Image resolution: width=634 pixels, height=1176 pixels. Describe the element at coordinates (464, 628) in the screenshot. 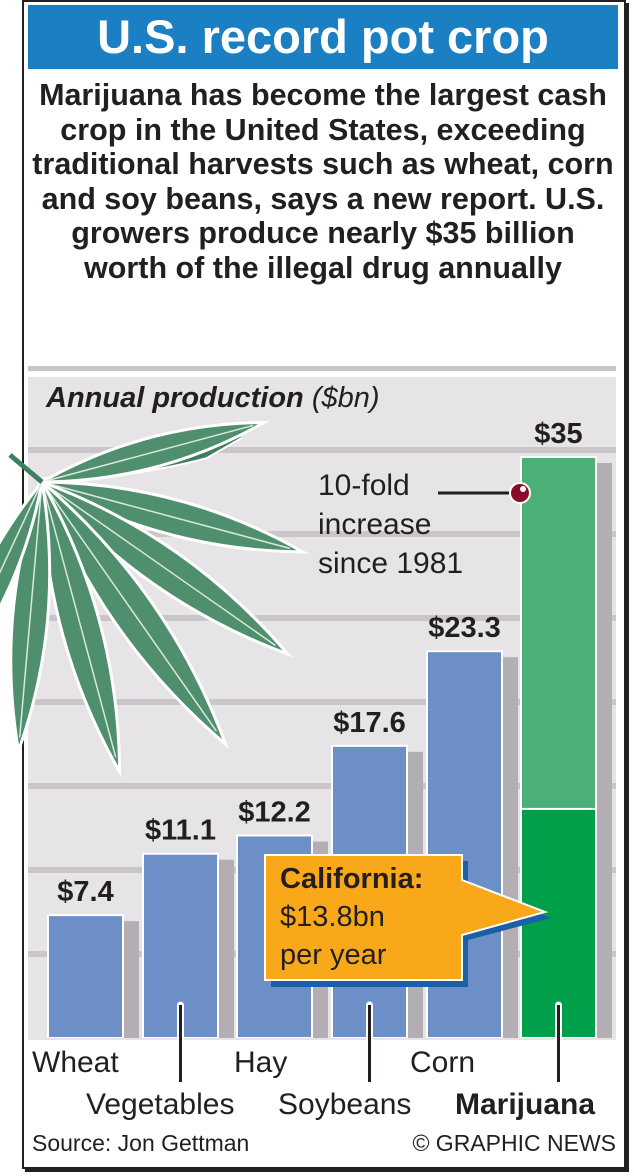

I see `value-label: $23.3` at that location.